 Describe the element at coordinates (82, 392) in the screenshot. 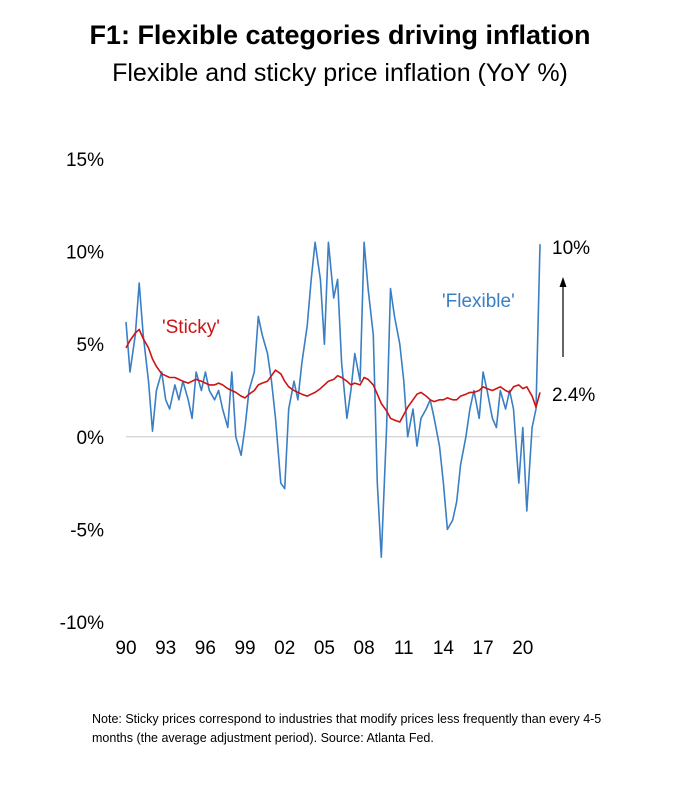

I see `y-axis: 15% 10% 5% 0% -5% -10%` at that location.